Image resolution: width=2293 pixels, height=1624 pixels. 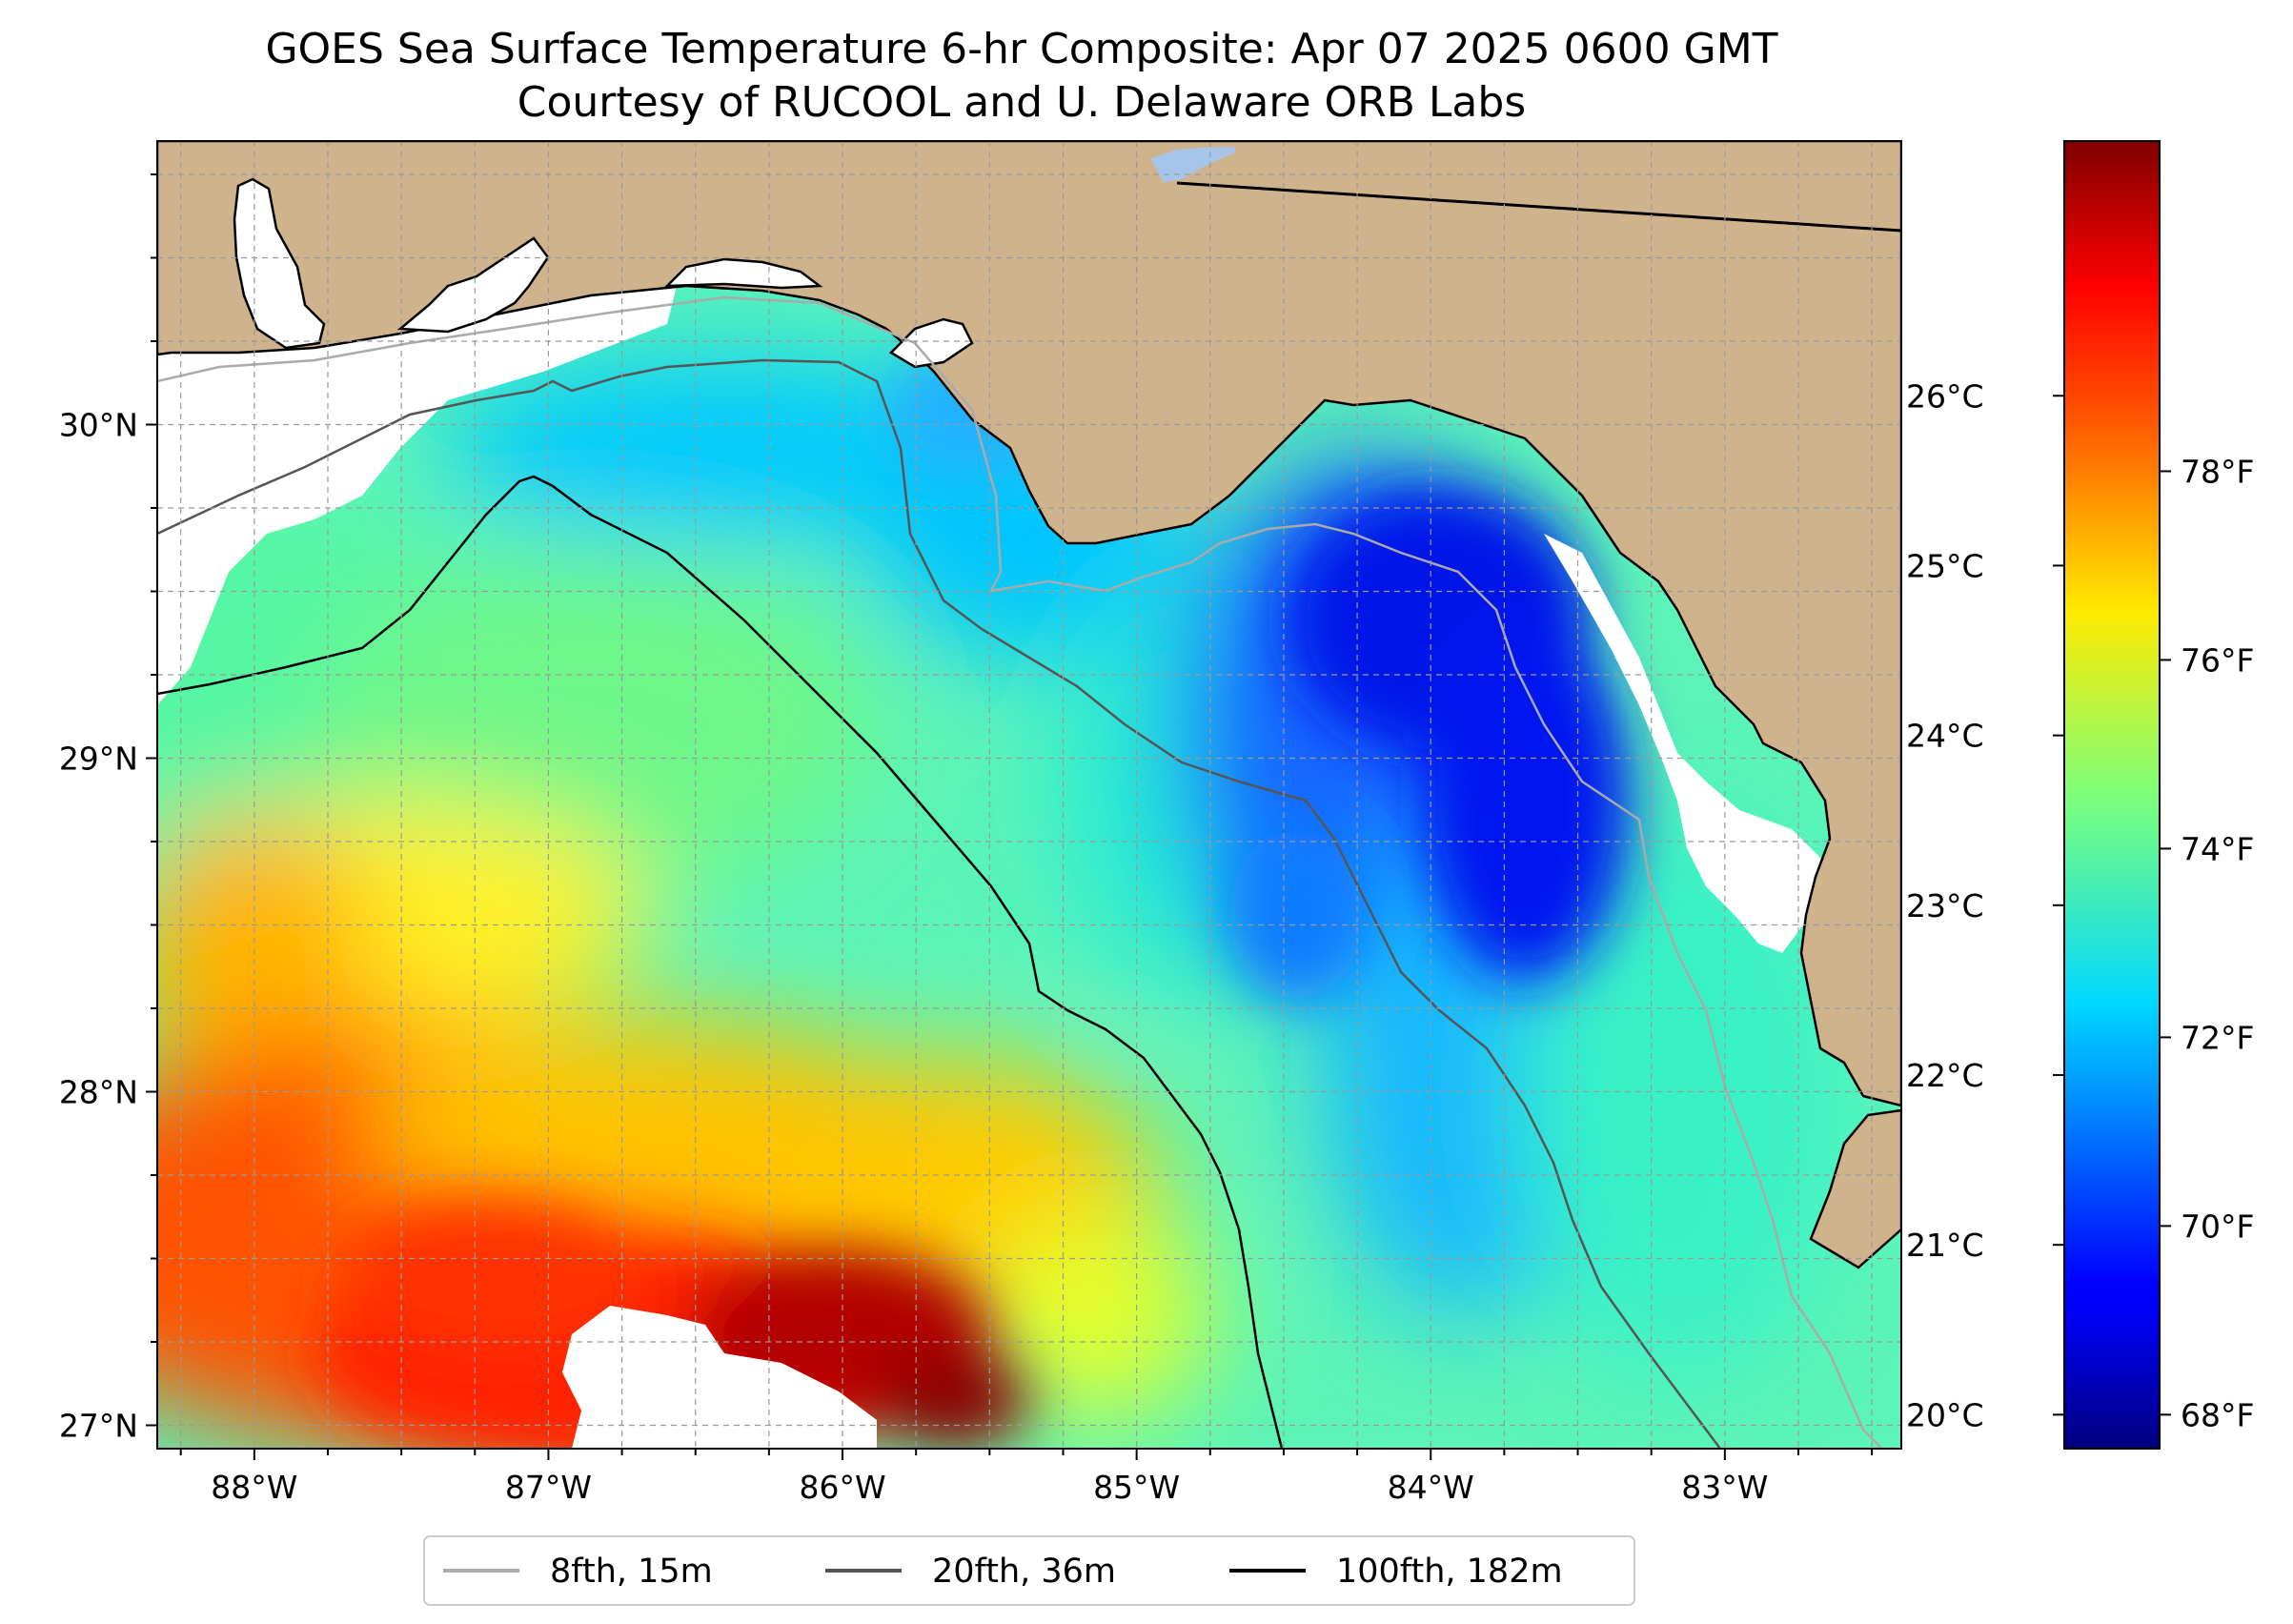 I want to click on fahrenheit-tick-label: 76°F, so click(x=2218, y=660).